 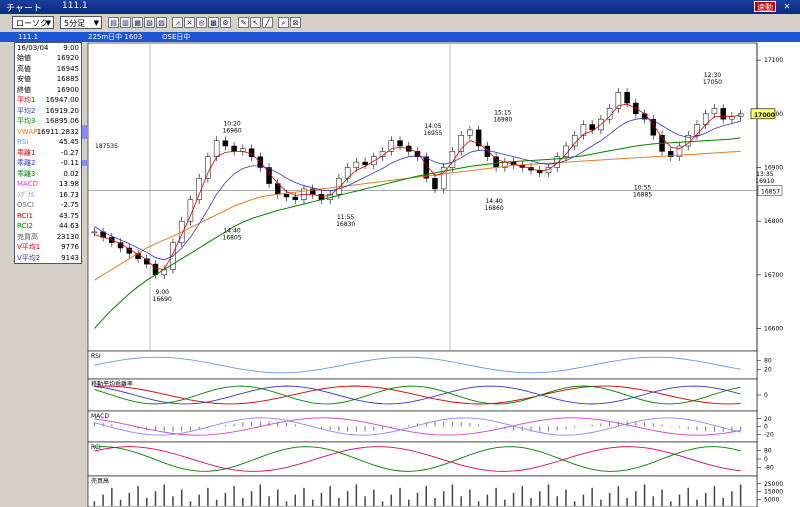 I want to click on panel-row: RCI1 43.75, so click(x=48, y=216).